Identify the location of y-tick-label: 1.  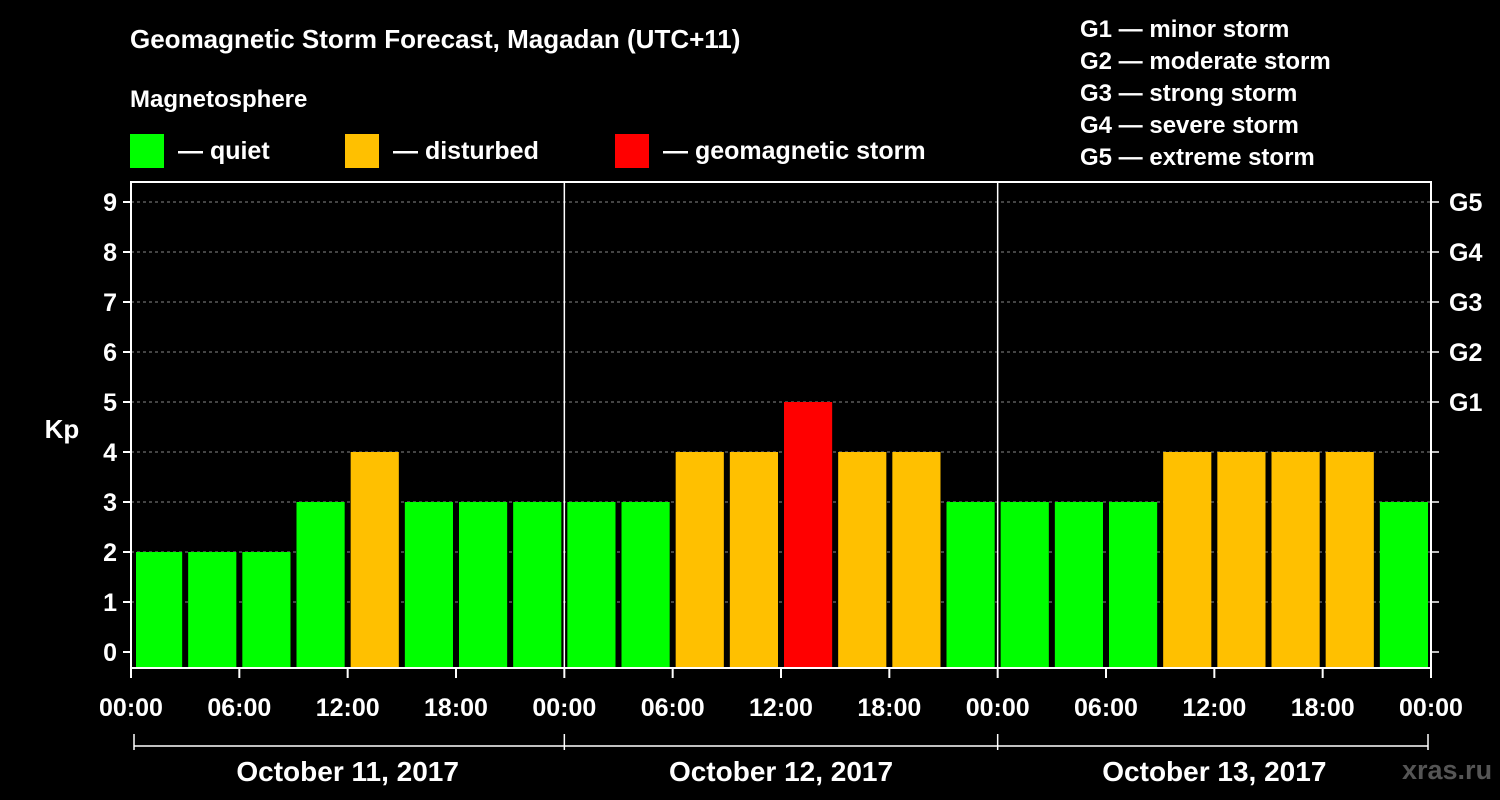
(110, 603).